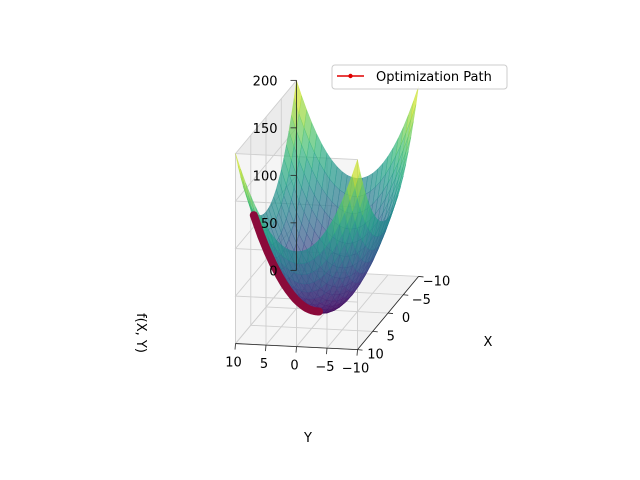 Image resolution: width=640 pixels, height=480 pixels. I want to click on z-tick-label: 200, so click(265, 81).